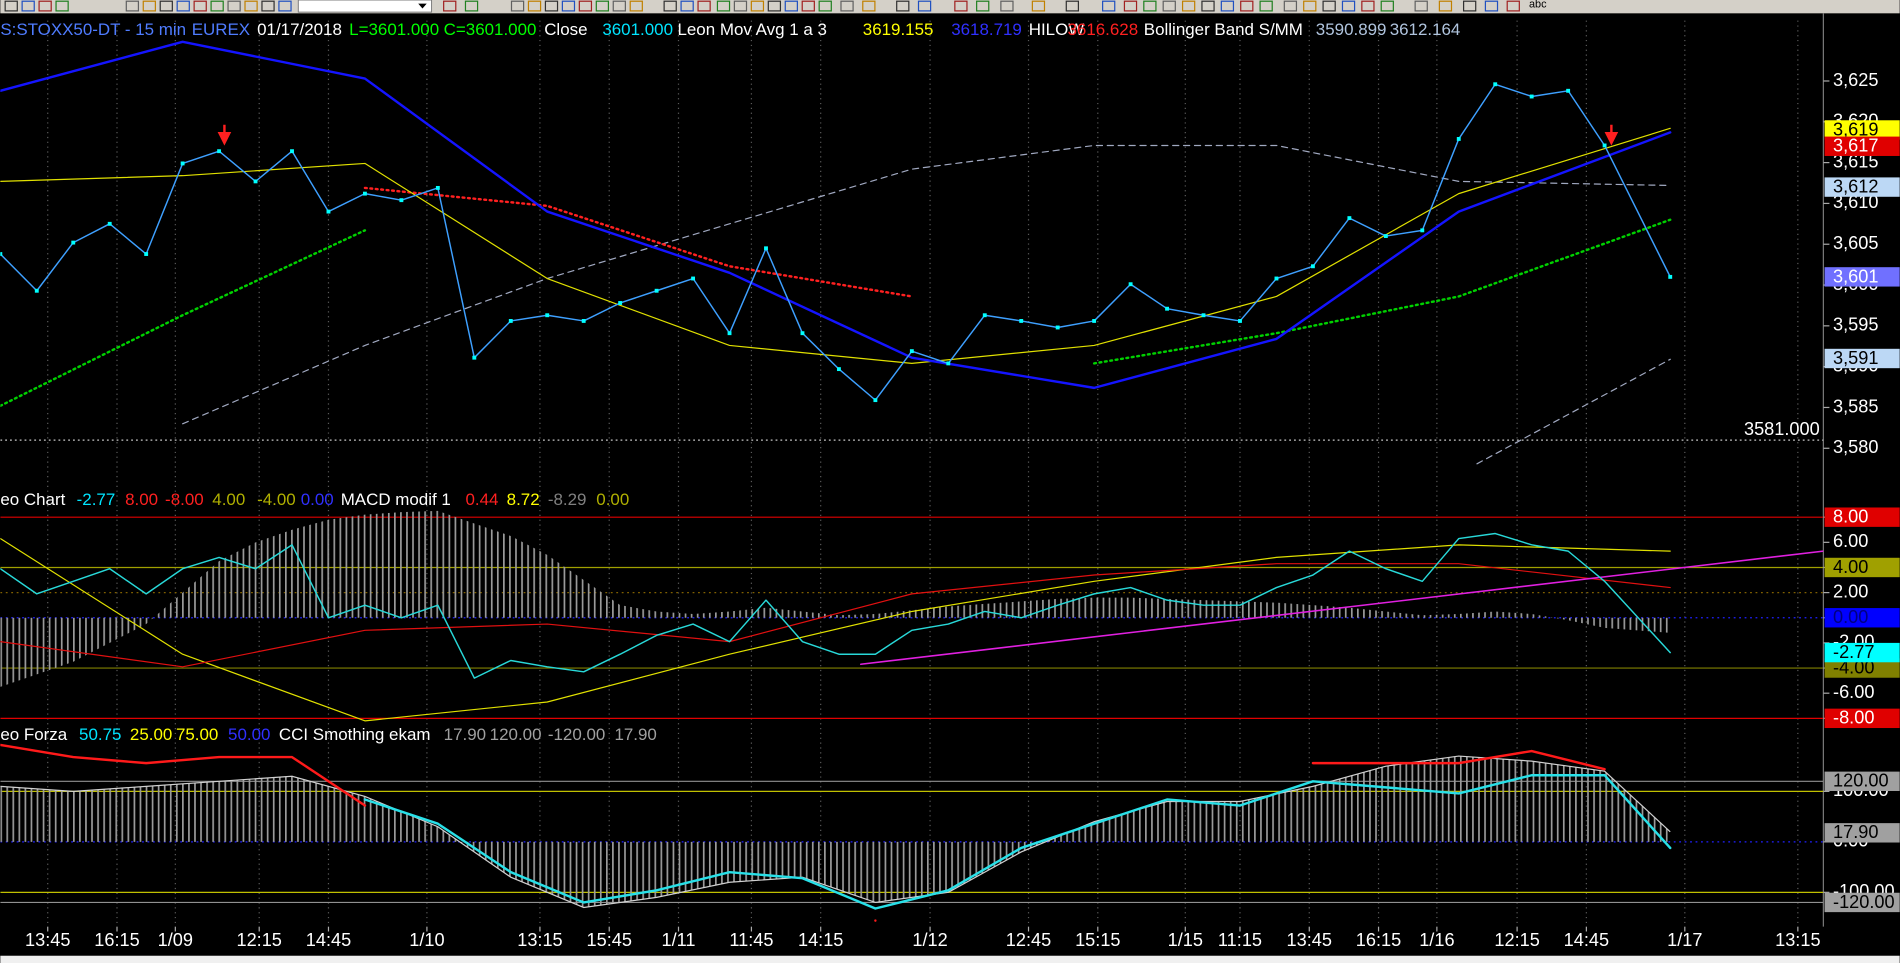 This screenshot has width=1900, height=963. I want to click on axis-marker-label: -8.00, so click(1853, 718).